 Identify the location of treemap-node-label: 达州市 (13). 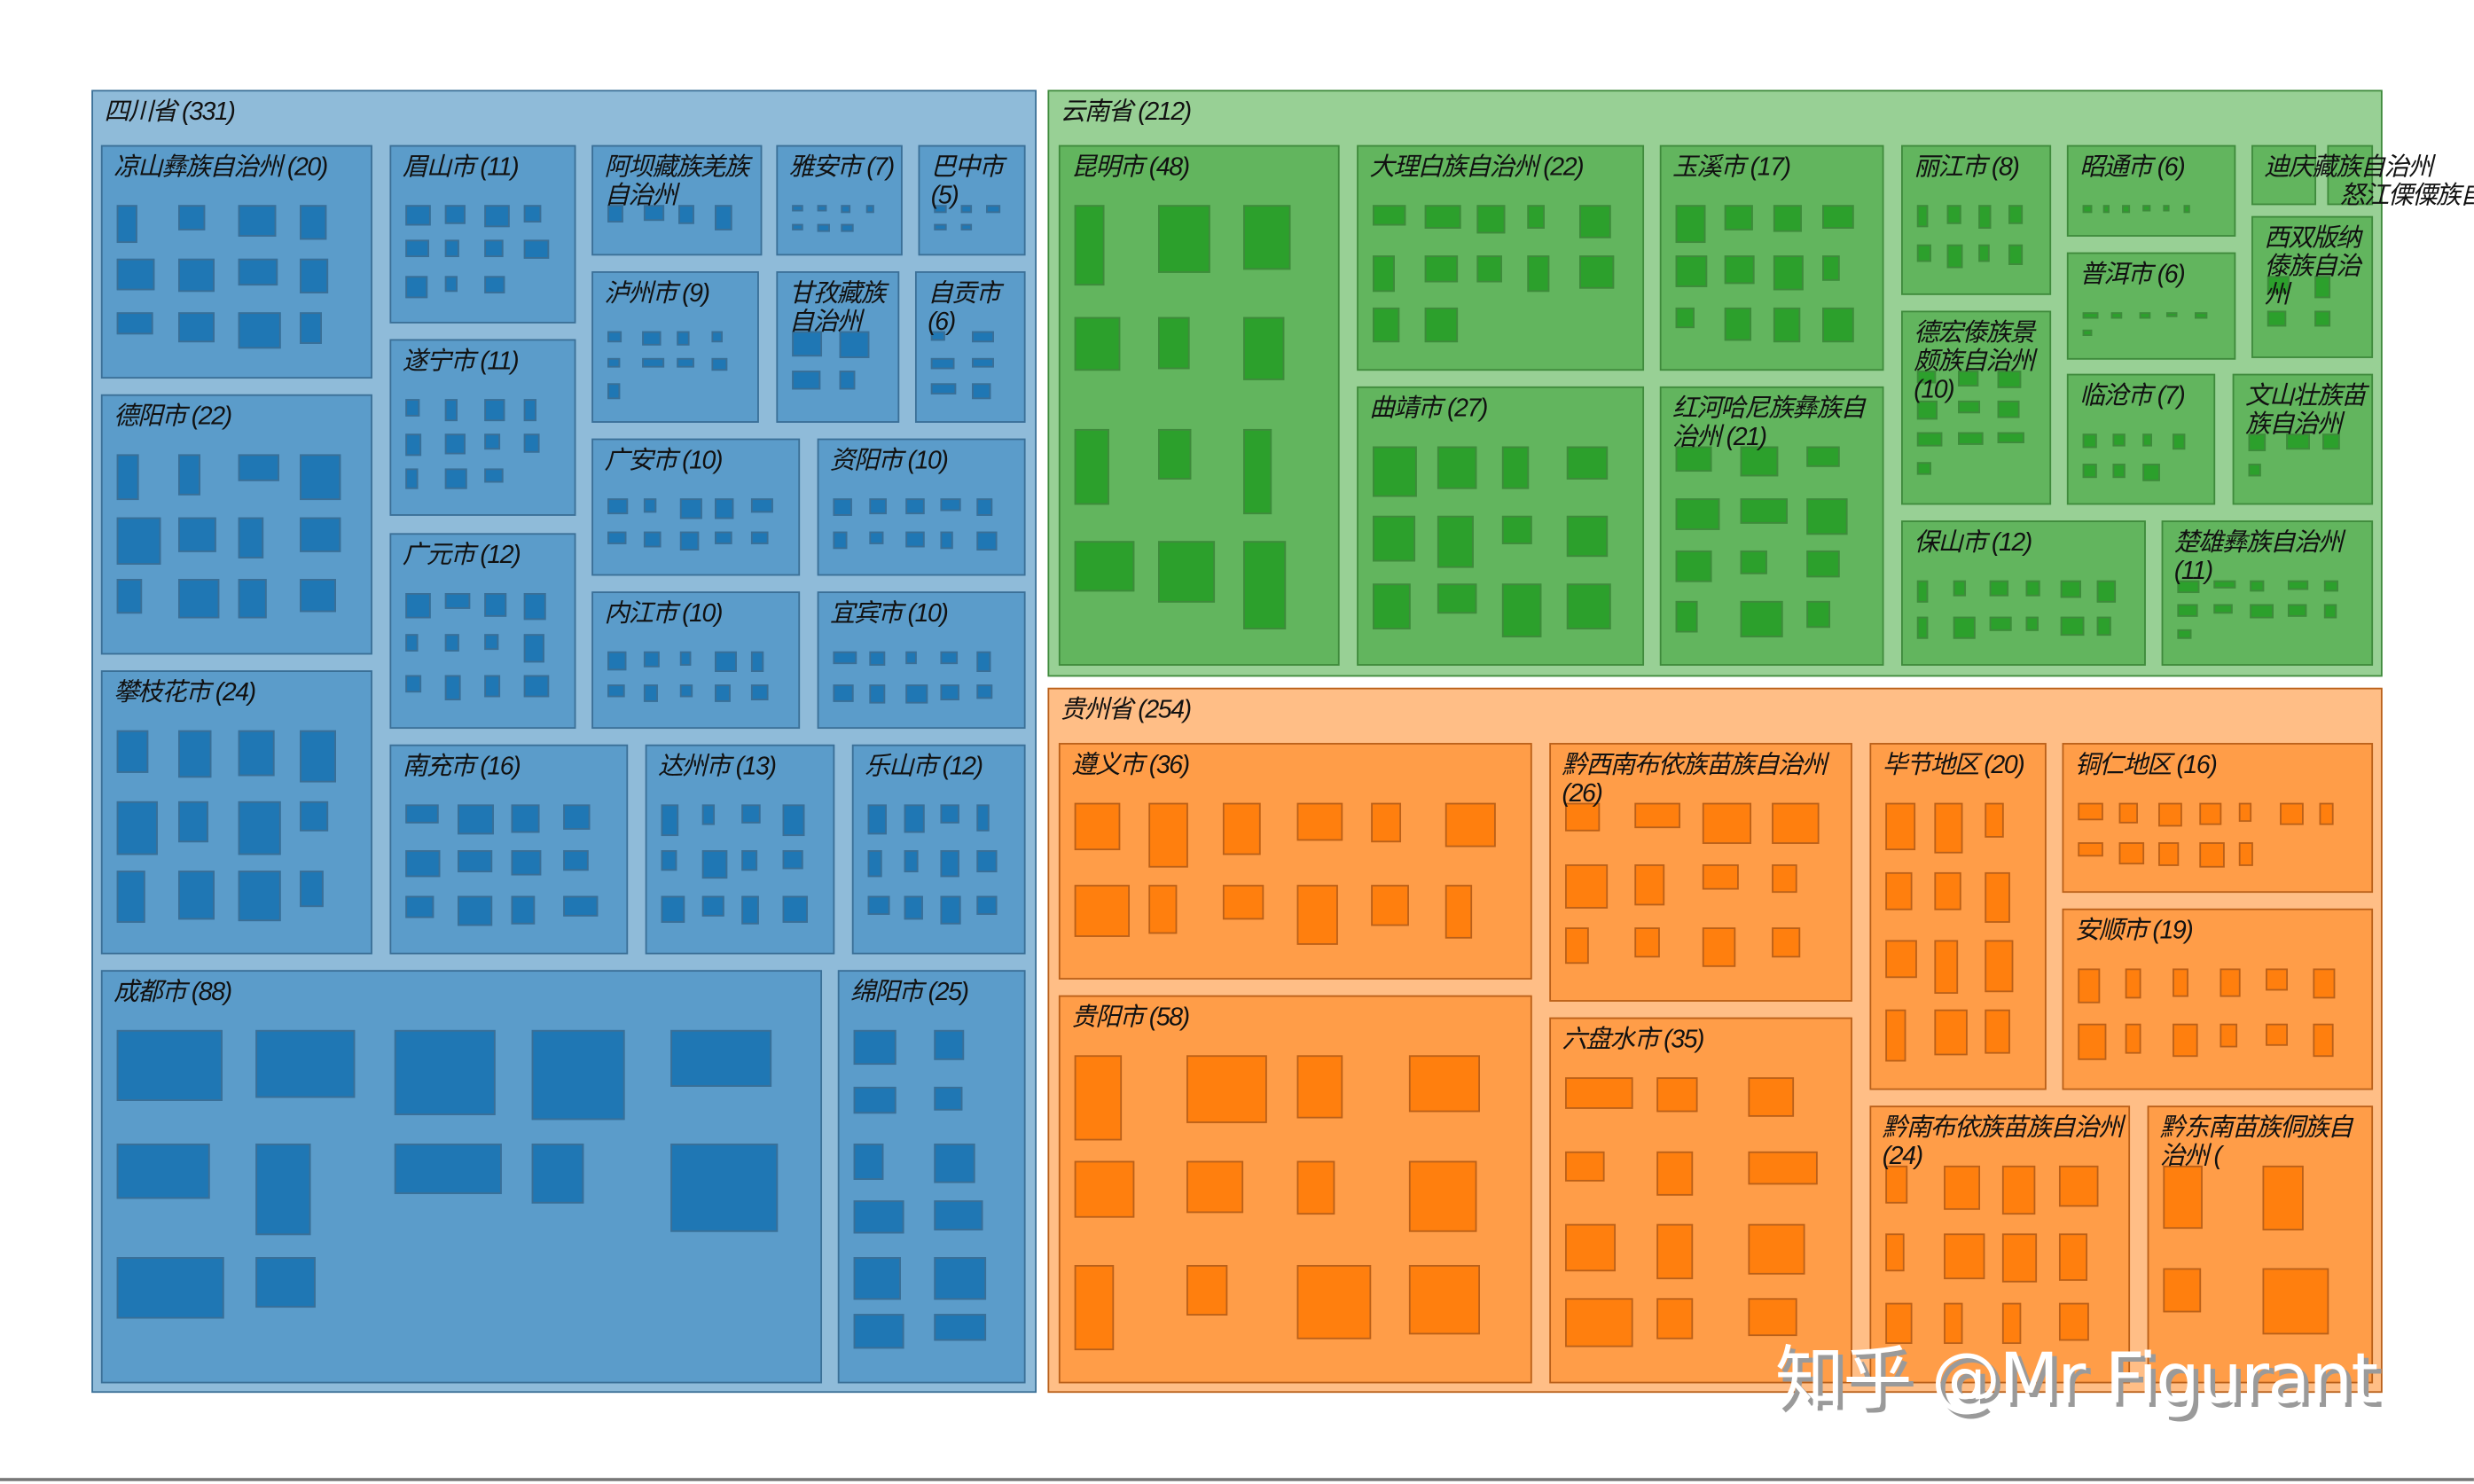
(717, 767).